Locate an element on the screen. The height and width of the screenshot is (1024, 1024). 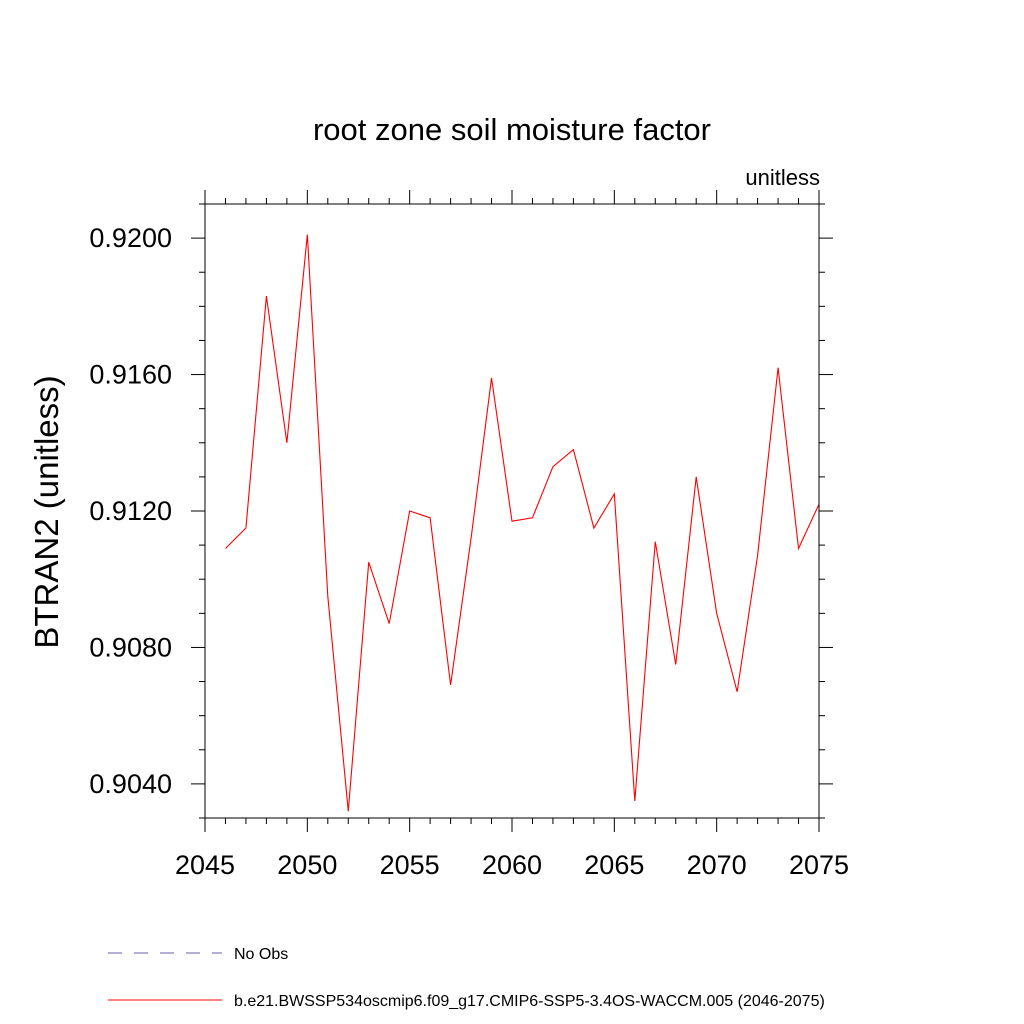
y-tick-label: 0.9200 is located at coordinates (130, 238).